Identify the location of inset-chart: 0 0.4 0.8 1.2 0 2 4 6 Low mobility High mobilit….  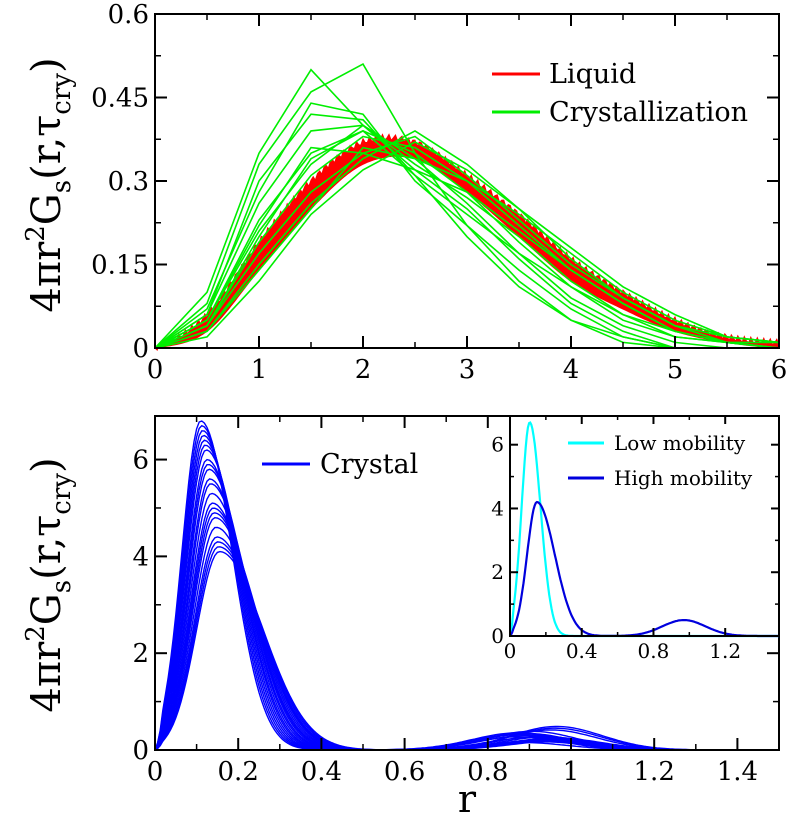
(635, 539).